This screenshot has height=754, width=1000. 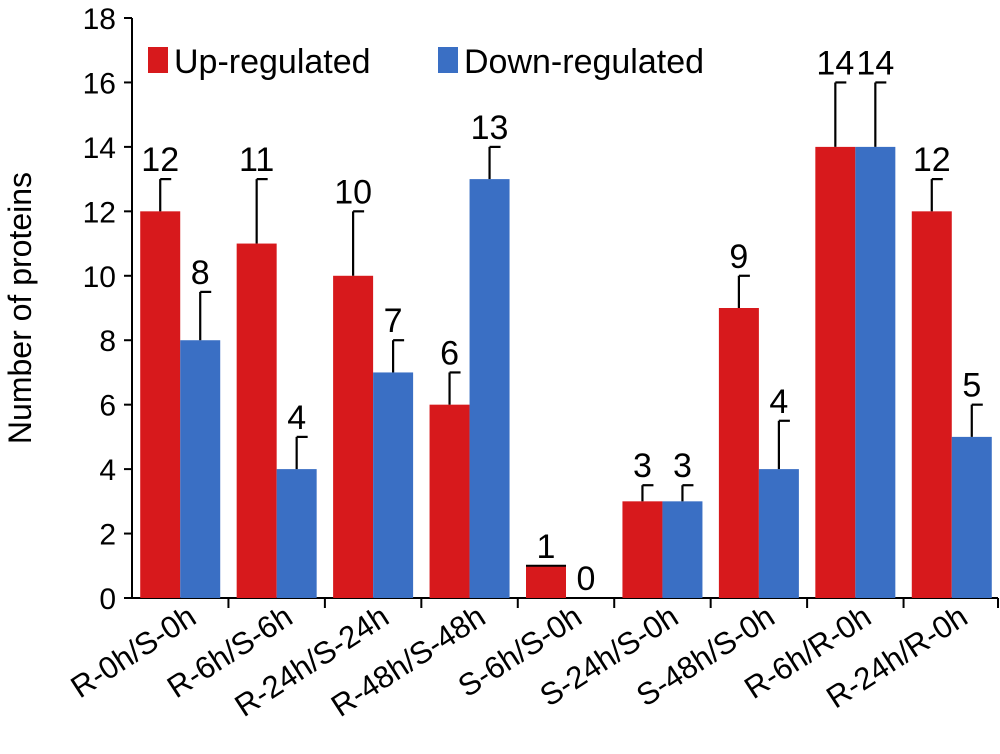 What do you see at coordinates (738, 257) in the screenshot?
I see `data-label: 9` at bounding box center [738, 257].